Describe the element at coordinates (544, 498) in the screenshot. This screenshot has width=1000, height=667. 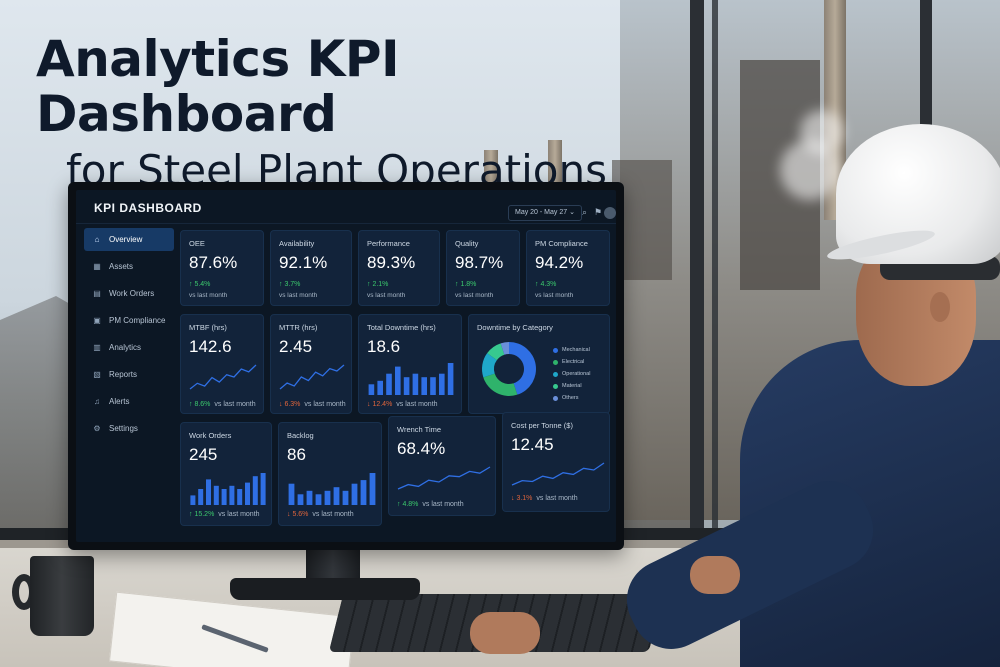
I see `kpi-delta: ↓ 3.1% vs last month` at that location.